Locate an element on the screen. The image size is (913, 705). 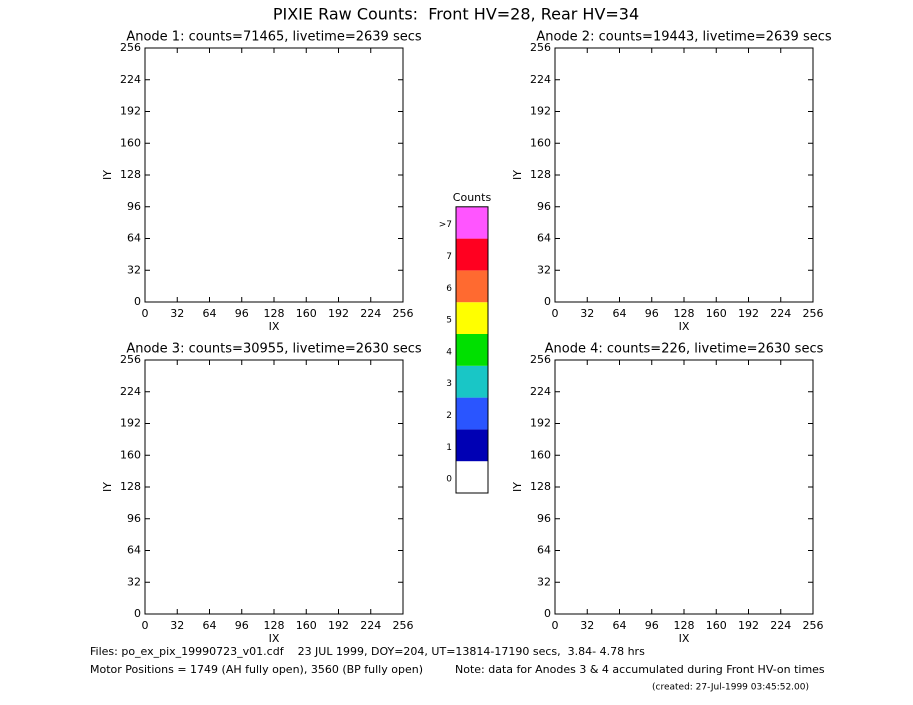
footer-created: (created: 27-Jul-1999 03:45:52.00) is located at coordinates (730, 688).